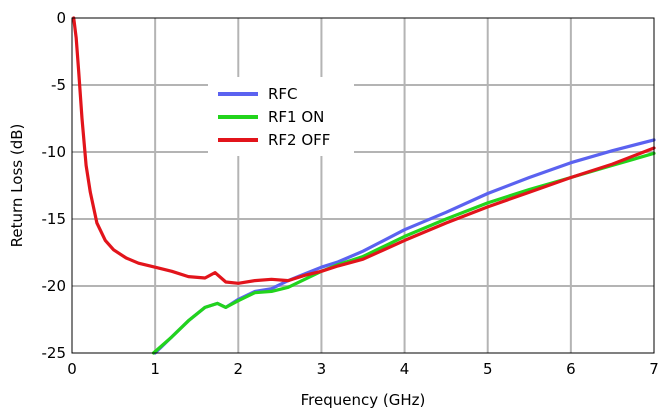 Image resolution: width=658 pixels, height=412 pixels. What do you see at coordinates (322, 369) in the screenshot?
I see `x-tick-label: 3` at bounding box center [322, 369].